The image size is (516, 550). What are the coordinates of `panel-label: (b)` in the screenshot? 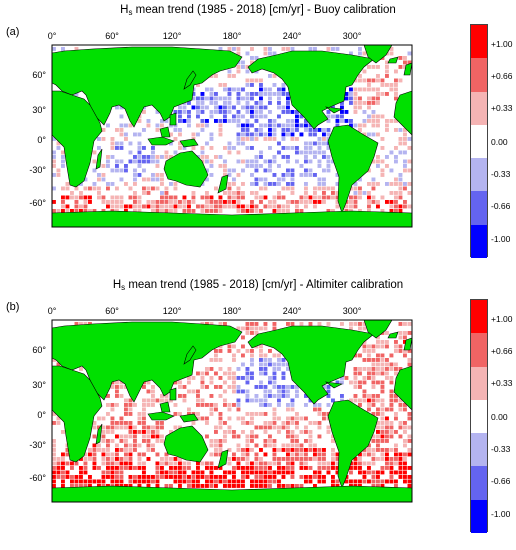 It's located at (13, 307).